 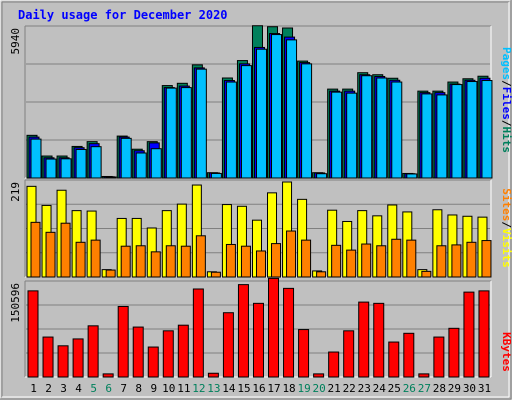 What do you see at coordinates (439, 388) in the screenshot?
I see `x-tick-label: 28` at bounding box center [439, 388].